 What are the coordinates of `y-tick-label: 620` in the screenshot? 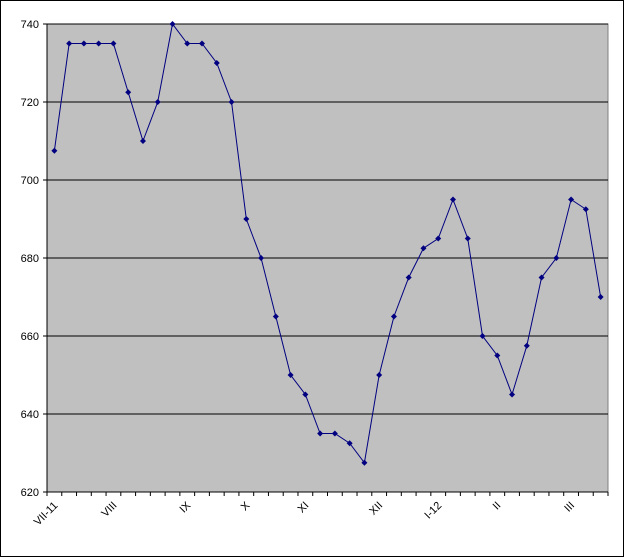 It's located at (30, 493).